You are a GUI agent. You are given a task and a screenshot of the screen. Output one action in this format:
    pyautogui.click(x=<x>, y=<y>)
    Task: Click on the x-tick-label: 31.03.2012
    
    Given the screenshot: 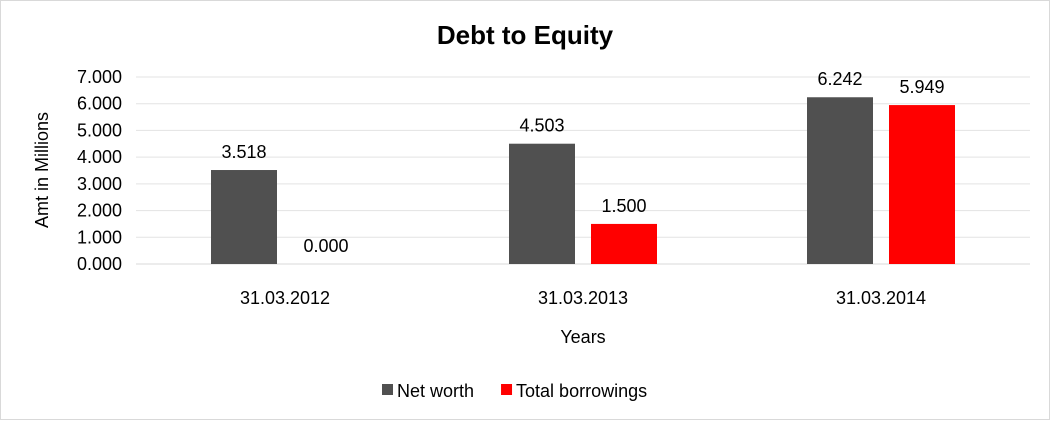 What is the action you would take?
    pyautogui.click(x=285, y=298)
    